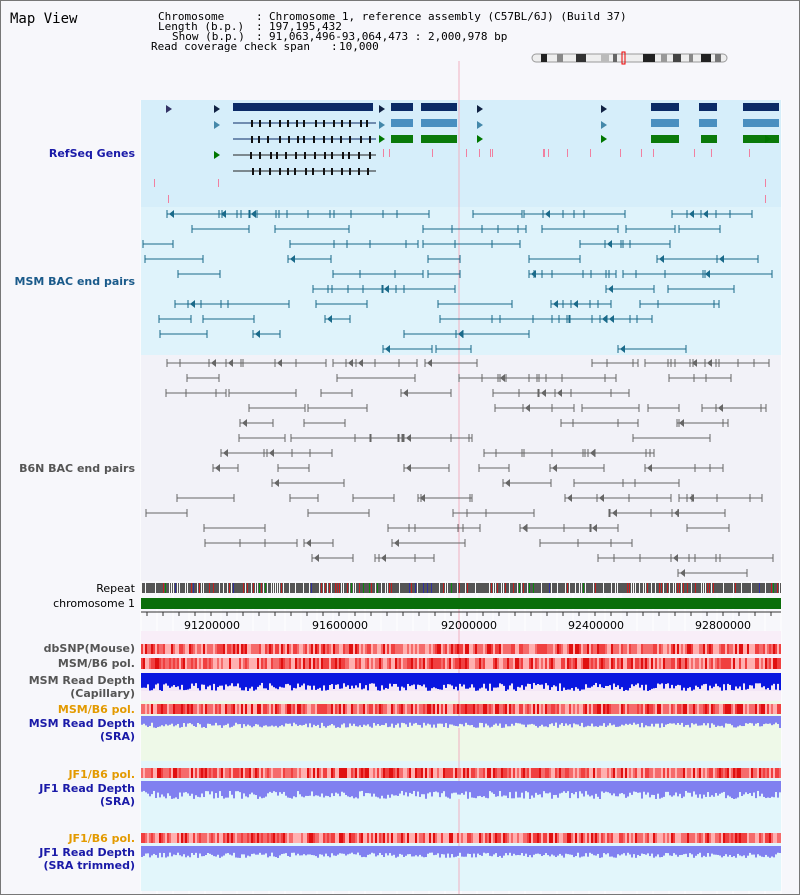 This screenshot has height=895, width=800. Describe the element at coordinates (466, 153) in the screenshot. I see `refseq-genes-glyphs` at that location.